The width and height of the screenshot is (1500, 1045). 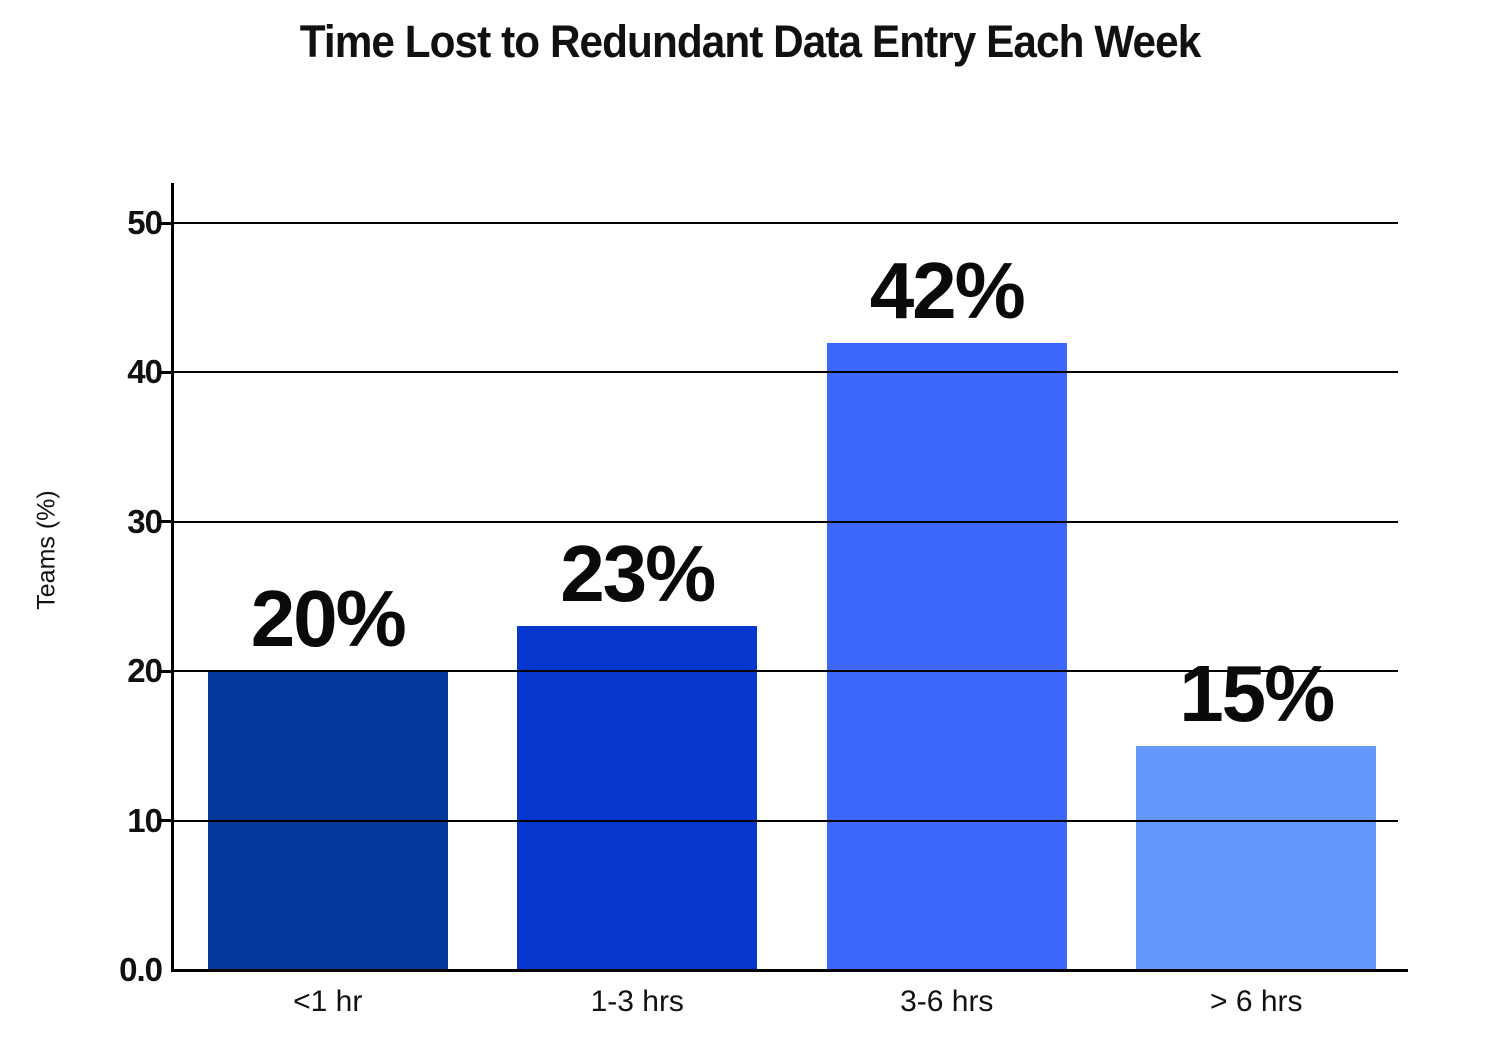 What do you see at coordinates (328, 1001) in the screenshot?
I see `x-tick-label-1: <1 hr` at bounding box center [328, 1001].